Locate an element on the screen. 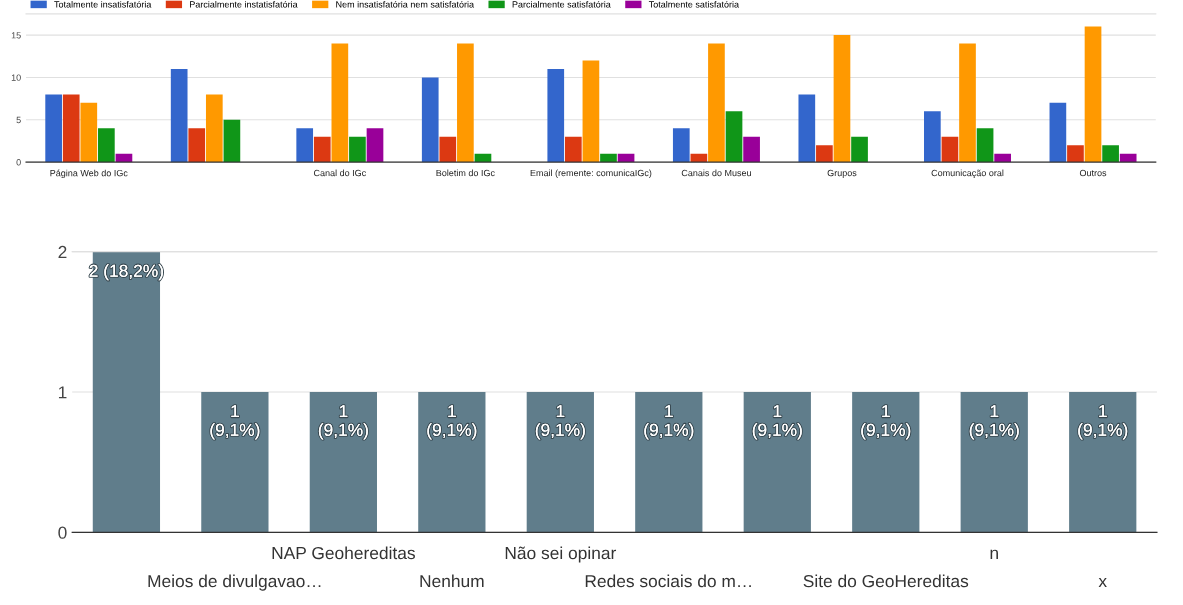 This screenshot has width=1183, height=605. x-tick-label: Canais do Museu is located at coordinates (716, 173).